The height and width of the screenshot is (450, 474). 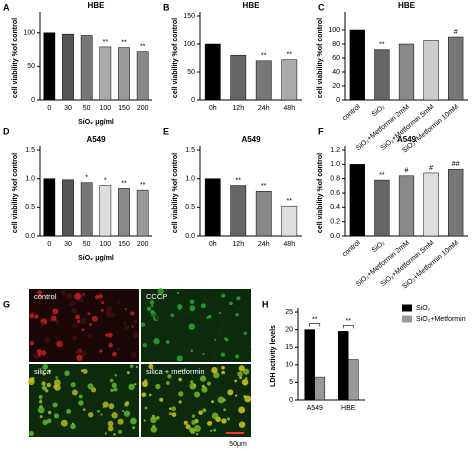 What do you see at coordinates (335, 164) in the screenshot?
I see `y-tick-label: 1.0` at bounding box center [335, 164].